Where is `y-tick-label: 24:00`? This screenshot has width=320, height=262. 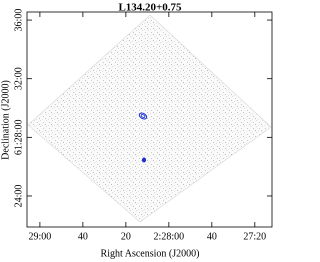
y-tick-label: 24:00 is located at coordinates (18, 196).